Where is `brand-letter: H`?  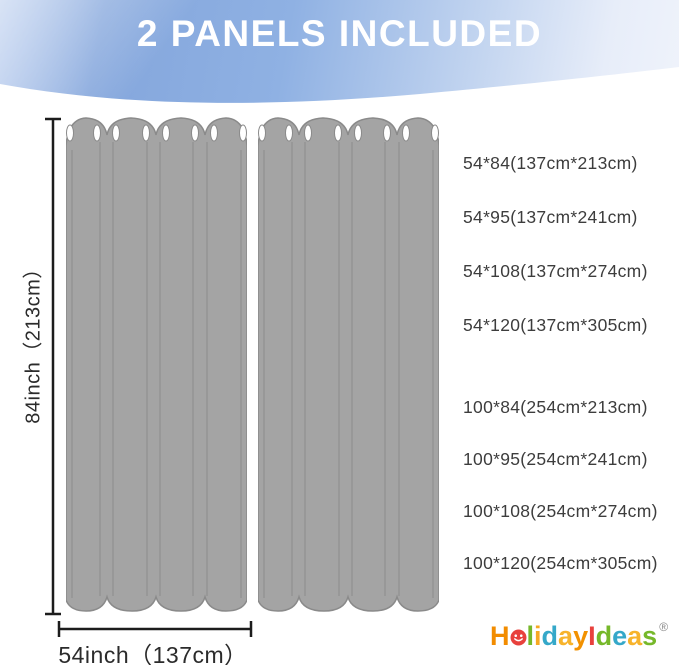
brand-letter: H is located at coordinates (500, 636).